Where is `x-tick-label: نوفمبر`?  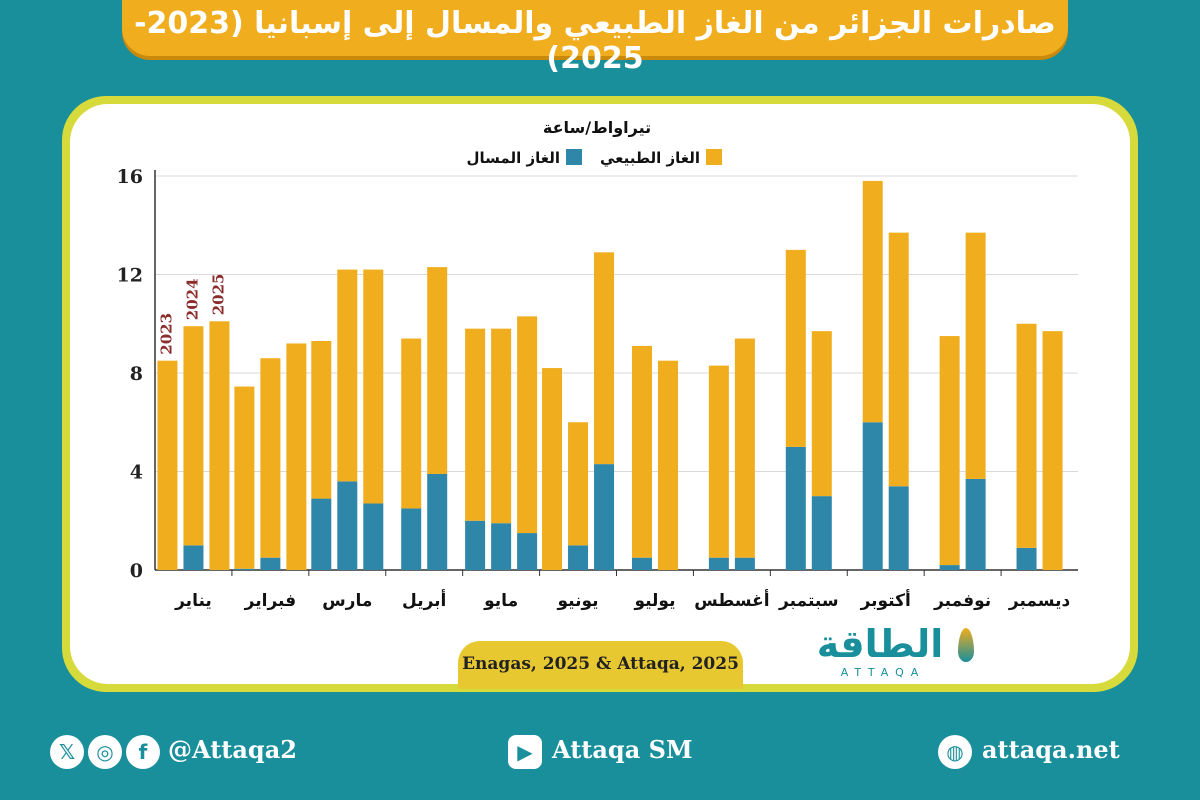
x-tick-label: نوفمبر is located at coordinates (962, 601).